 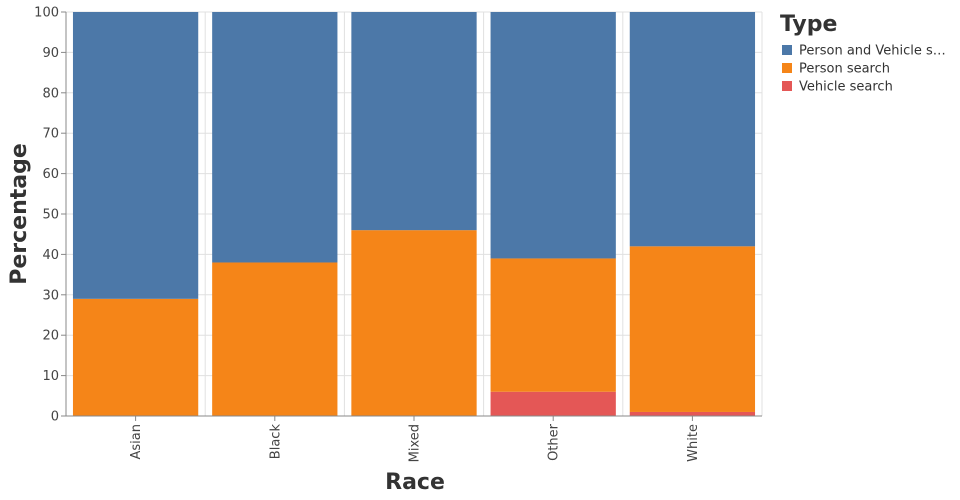 I want to click on y-tick-label: 0, so click(x=55, y=417).